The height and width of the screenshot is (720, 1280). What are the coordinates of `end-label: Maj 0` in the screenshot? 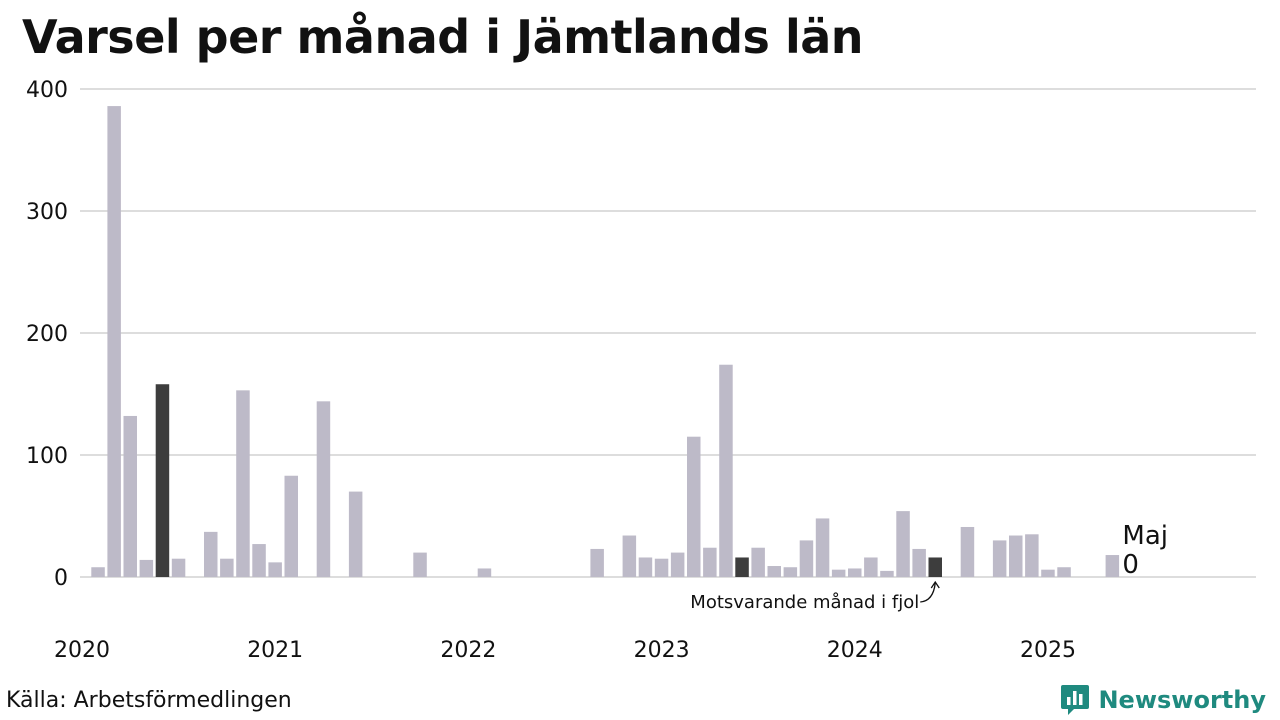 It's located at (1145, 550).